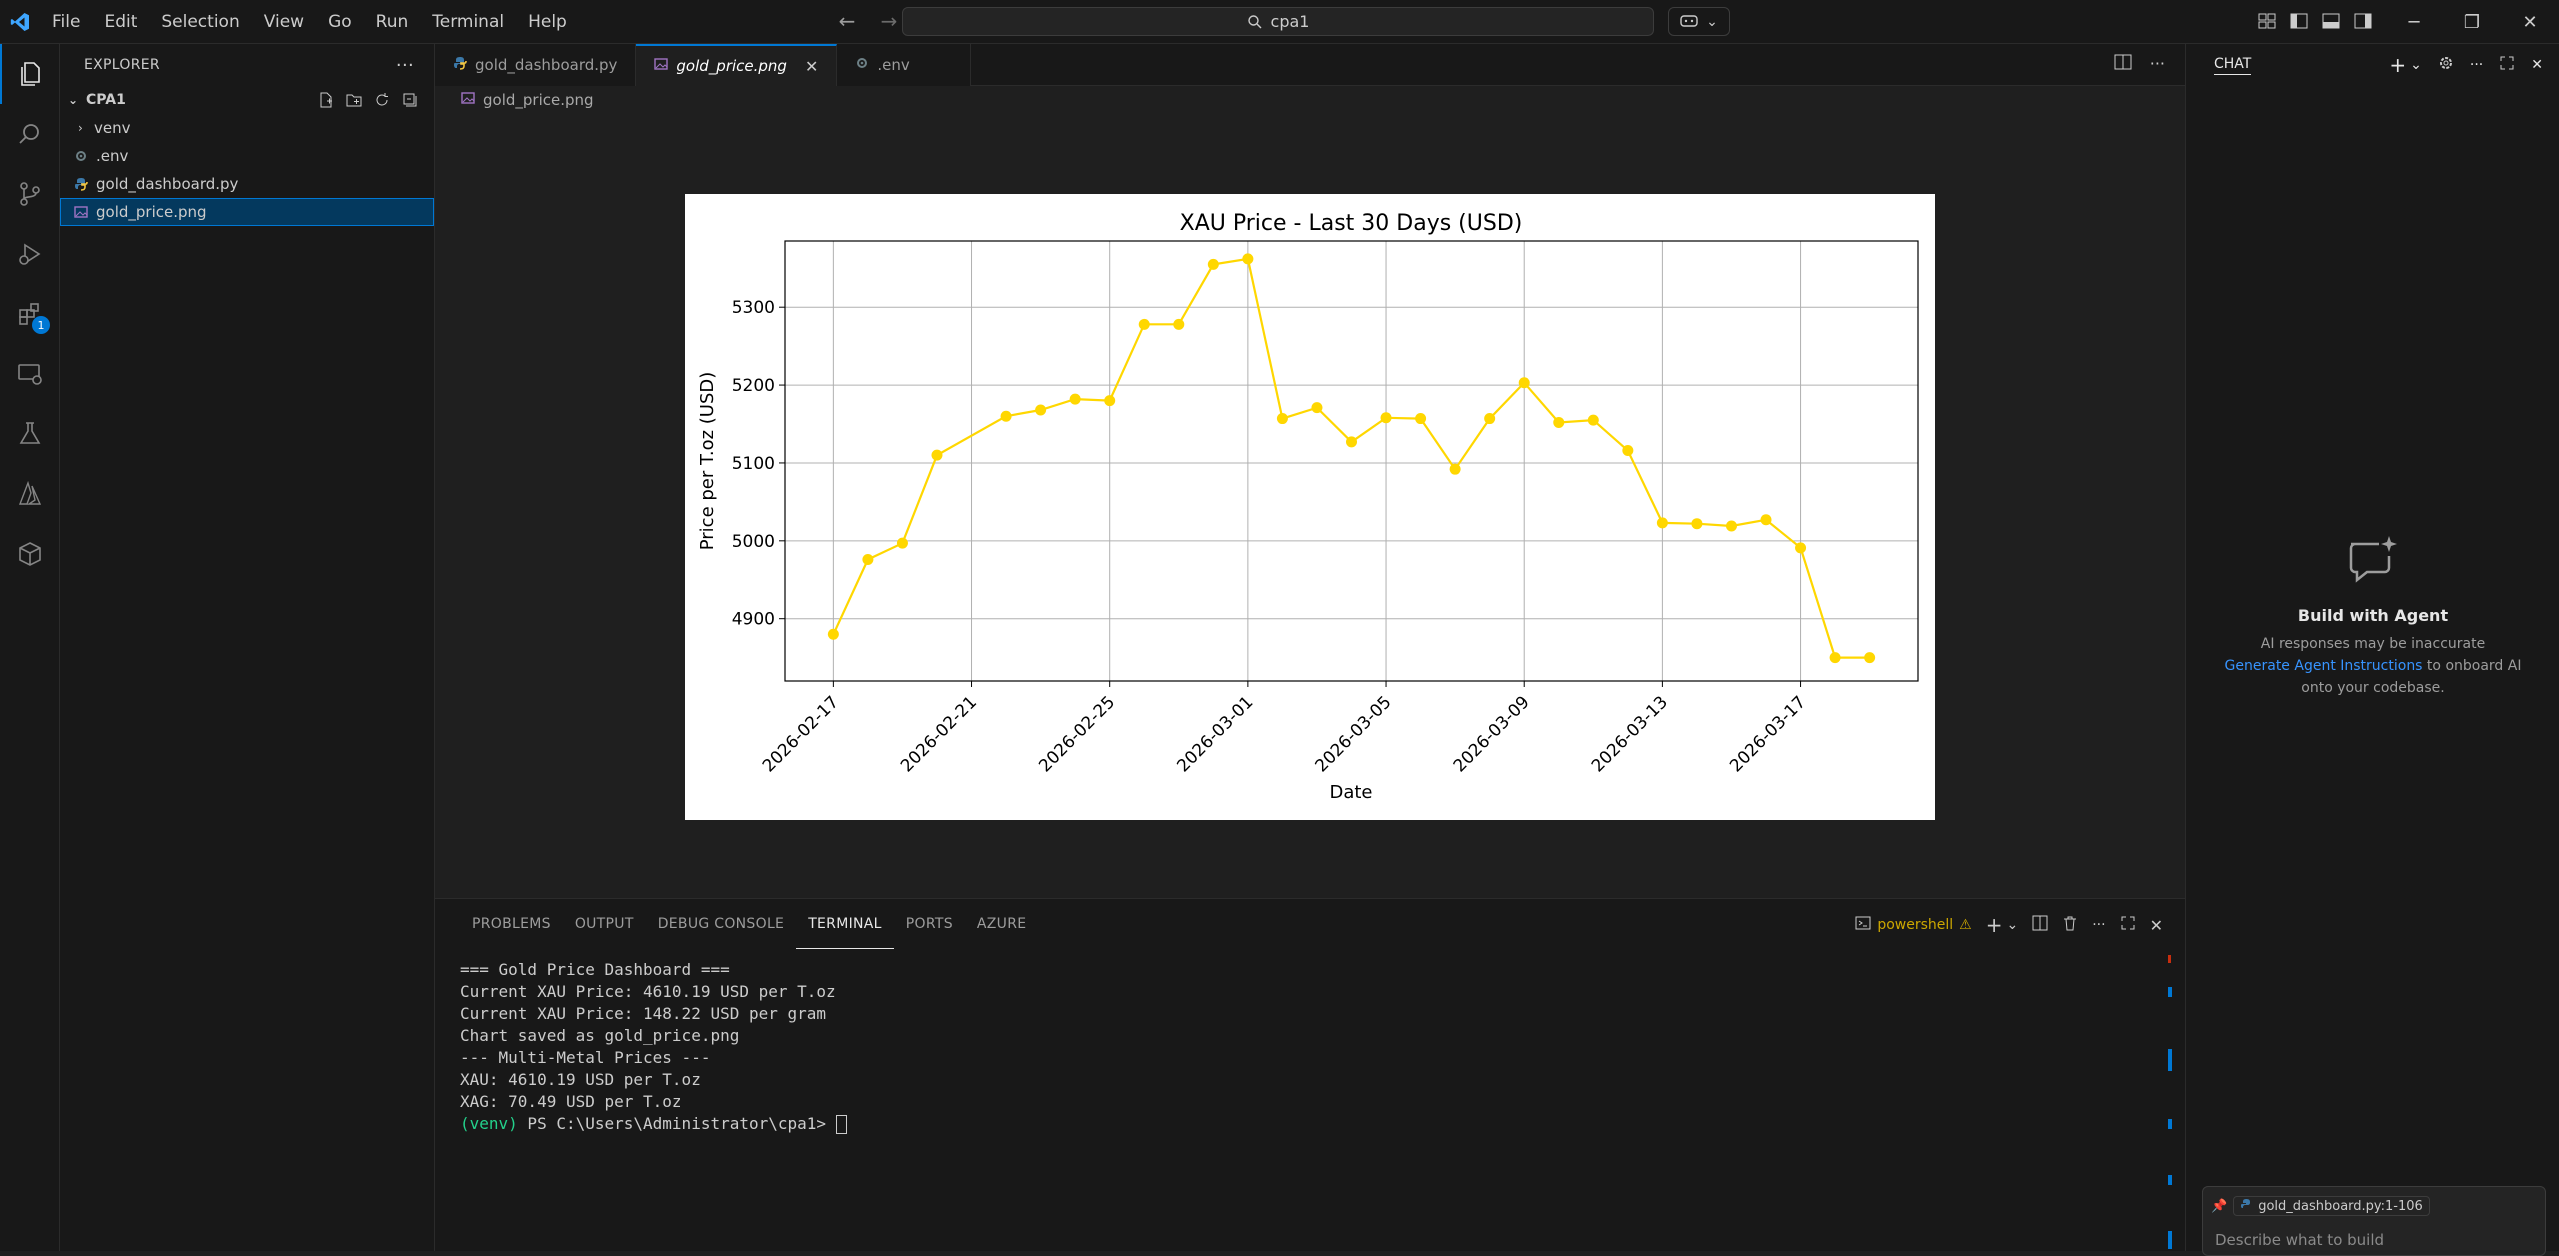 The image size is (2559, 1256). Describe the element at coordinates (2233, 65) in the screenshot. I see `chat-title: CHAT` at that location.